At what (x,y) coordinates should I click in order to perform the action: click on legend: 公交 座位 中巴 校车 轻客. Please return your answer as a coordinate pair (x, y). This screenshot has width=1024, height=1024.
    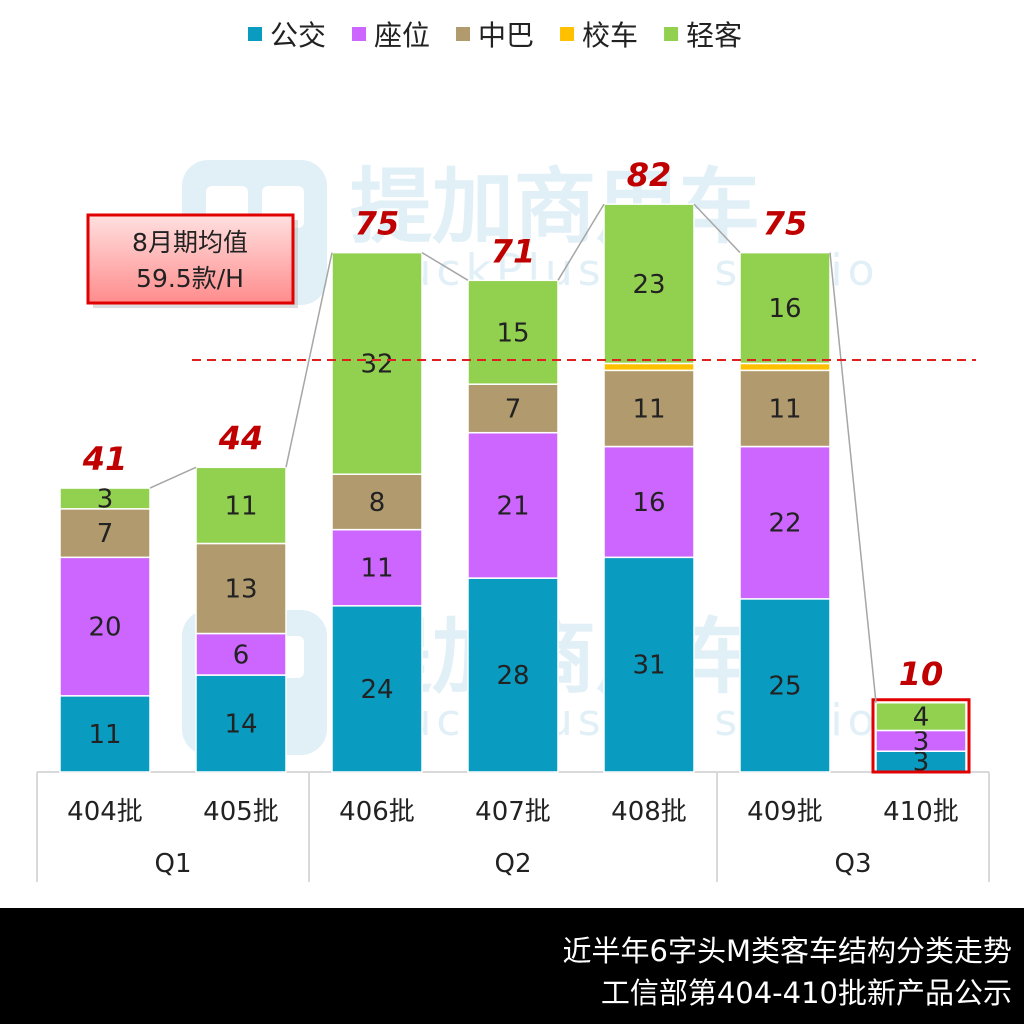
    Looking at the image, I should click on (495, 35).